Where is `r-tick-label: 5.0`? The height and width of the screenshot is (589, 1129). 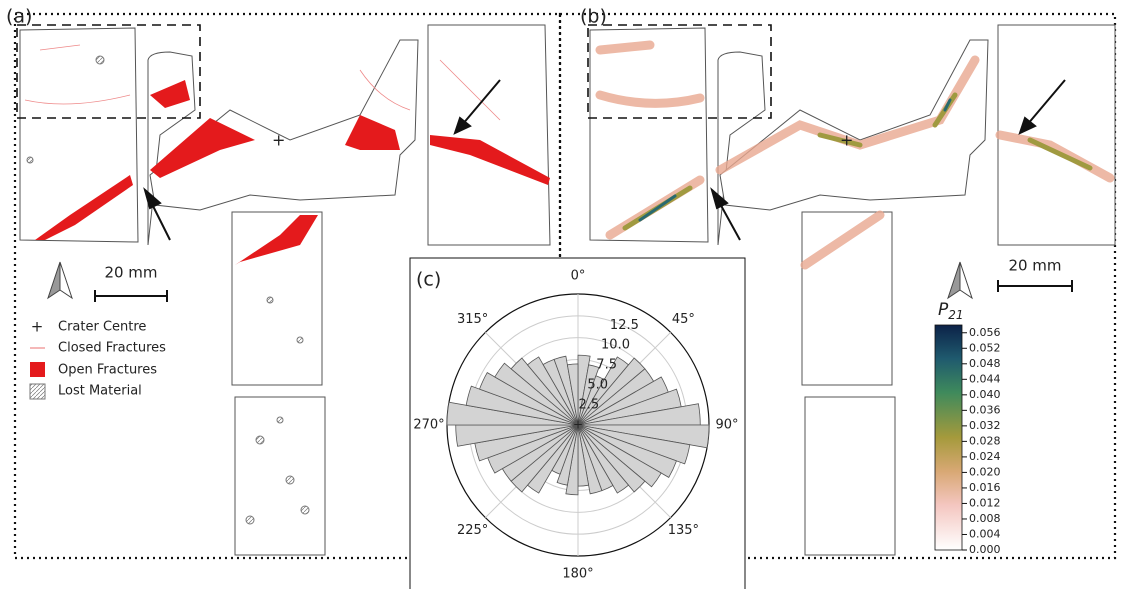
r-tick-label: 5.0 is located at coordinates (597, 385).